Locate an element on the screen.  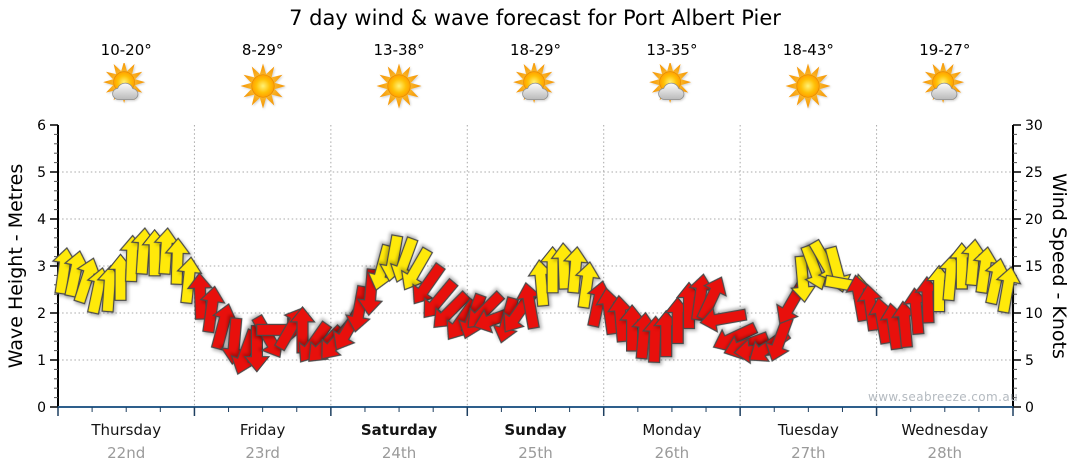
wave-axis-tick-label: 1 is located at coordinates (41, 361).